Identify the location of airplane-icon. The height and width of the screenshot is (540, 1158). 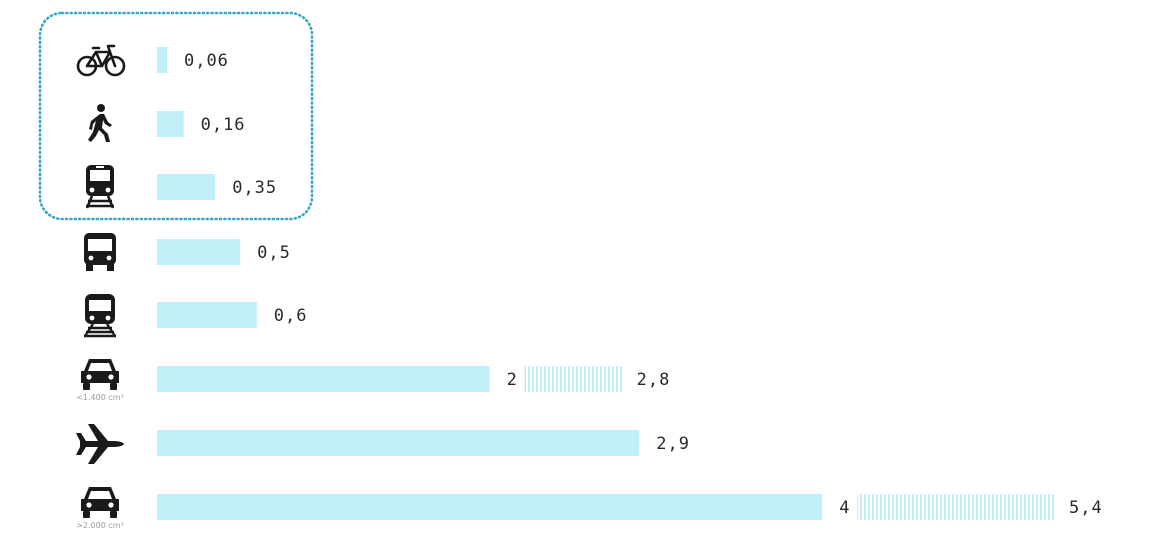
(100, 444).